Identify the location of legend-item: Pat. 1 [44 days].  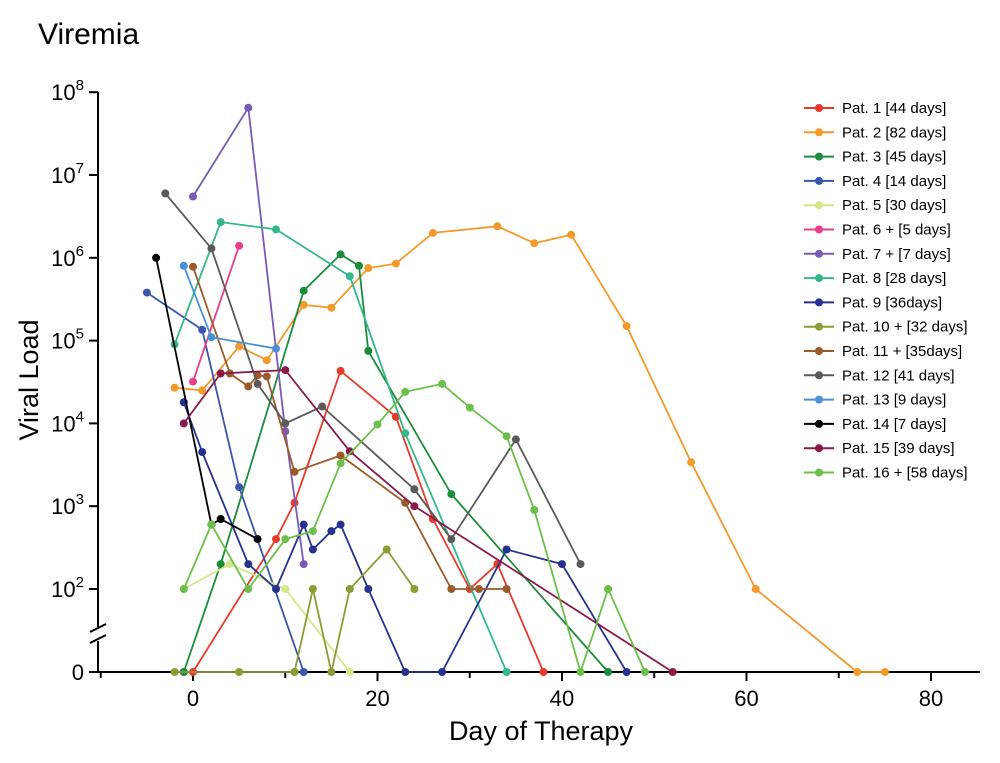
(875, 108).